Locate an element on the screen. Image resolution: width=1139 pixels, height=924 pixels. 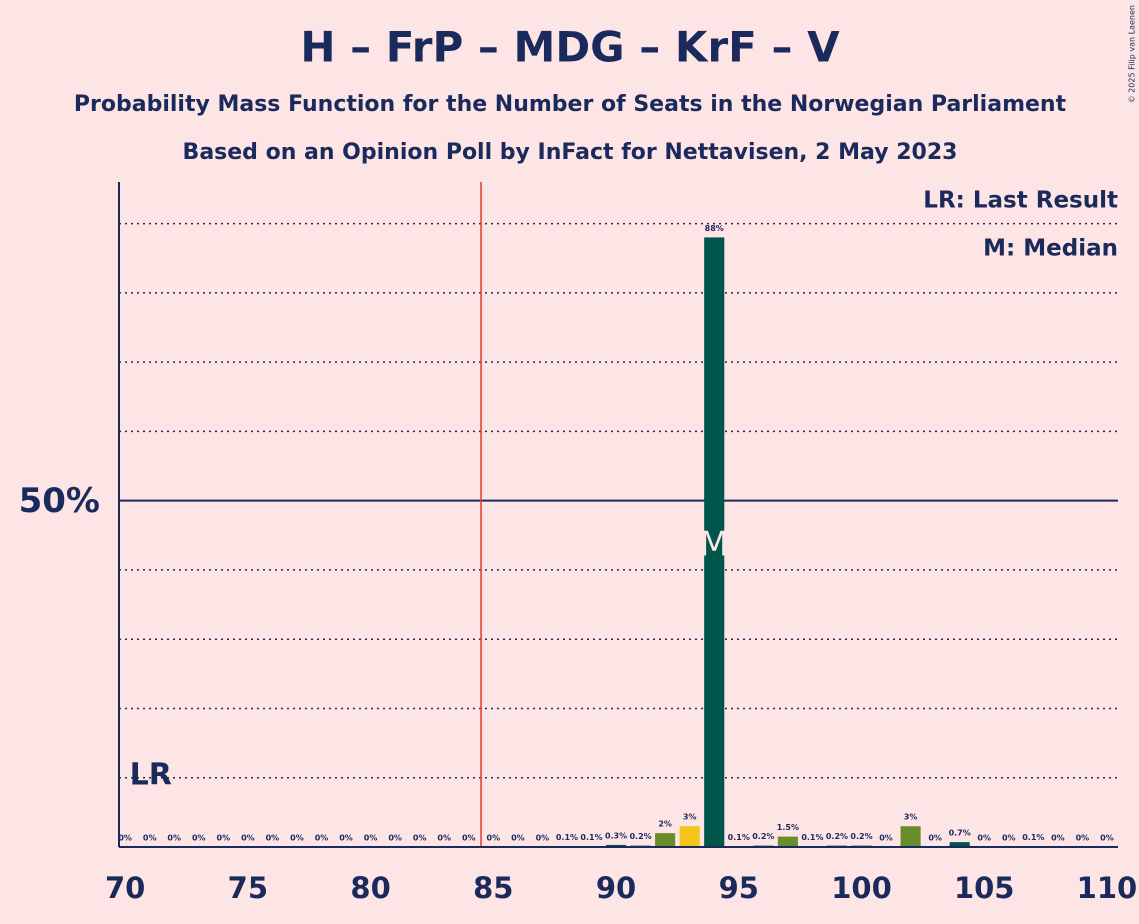
x-tick-label: 75 is located at coordinates (248, 888).